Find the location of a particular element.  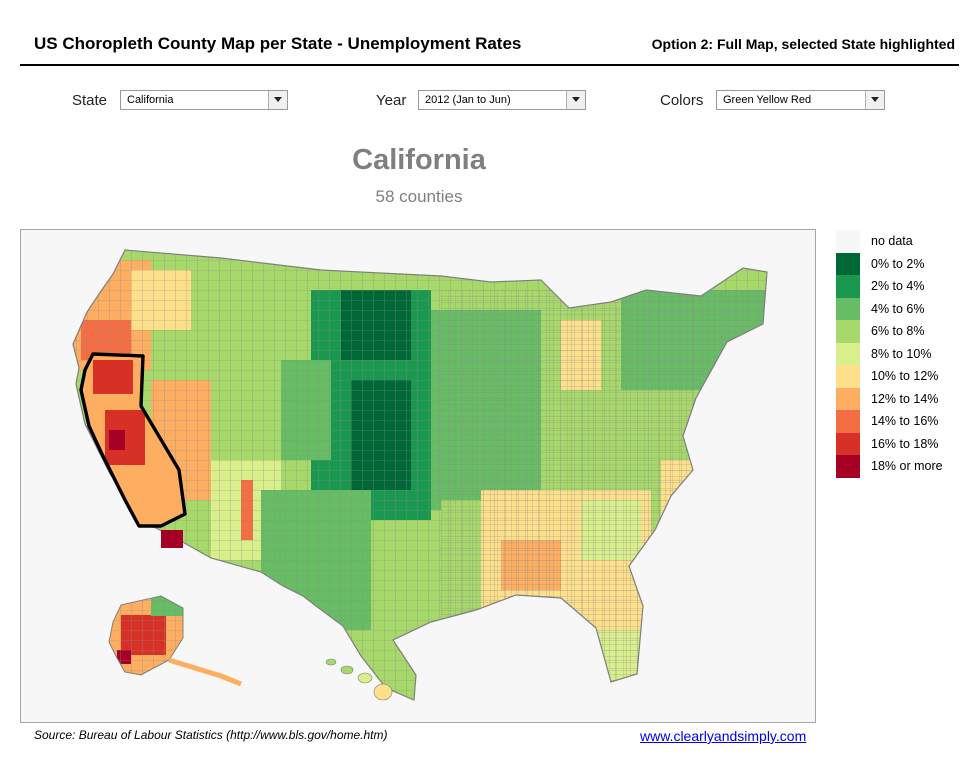

year-label: Year is located at coordinates (391, 100).